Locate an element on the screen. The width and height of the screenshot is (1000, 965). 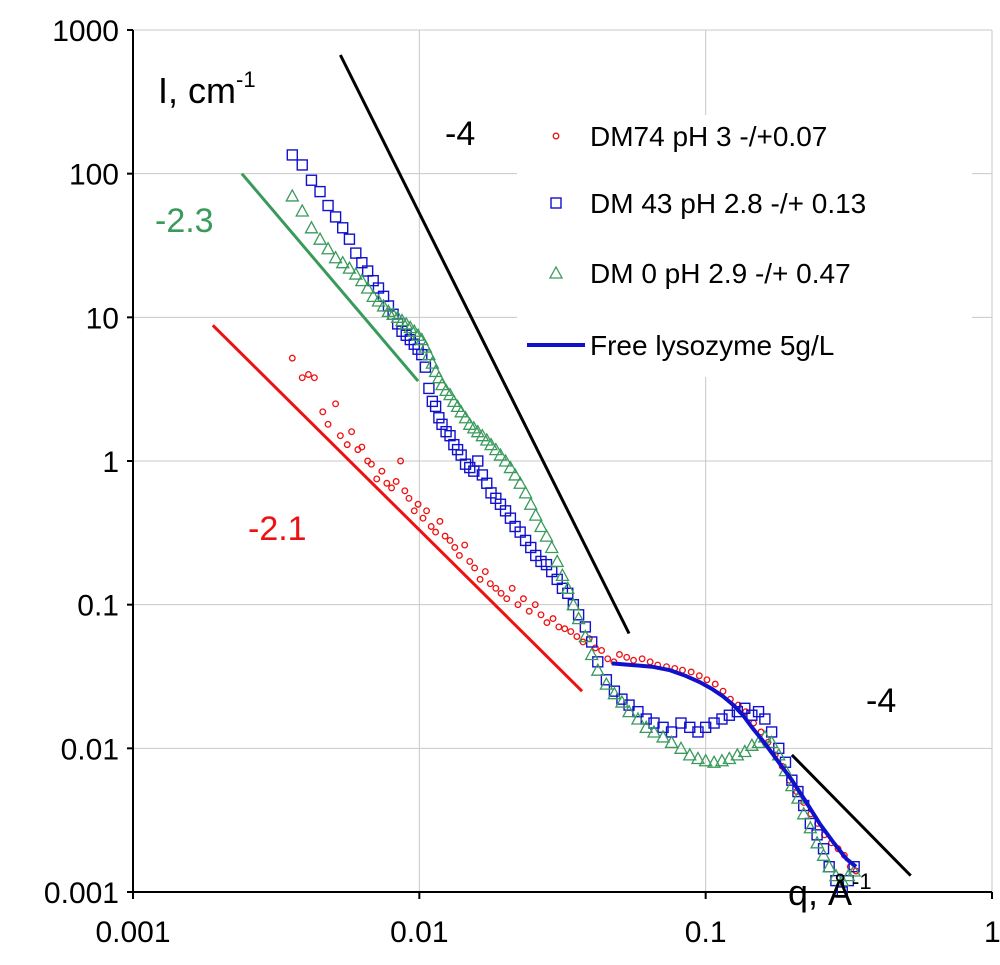
legend-label: DM74 pH 3 -/+0.07 is located at coordinates (708, 136).